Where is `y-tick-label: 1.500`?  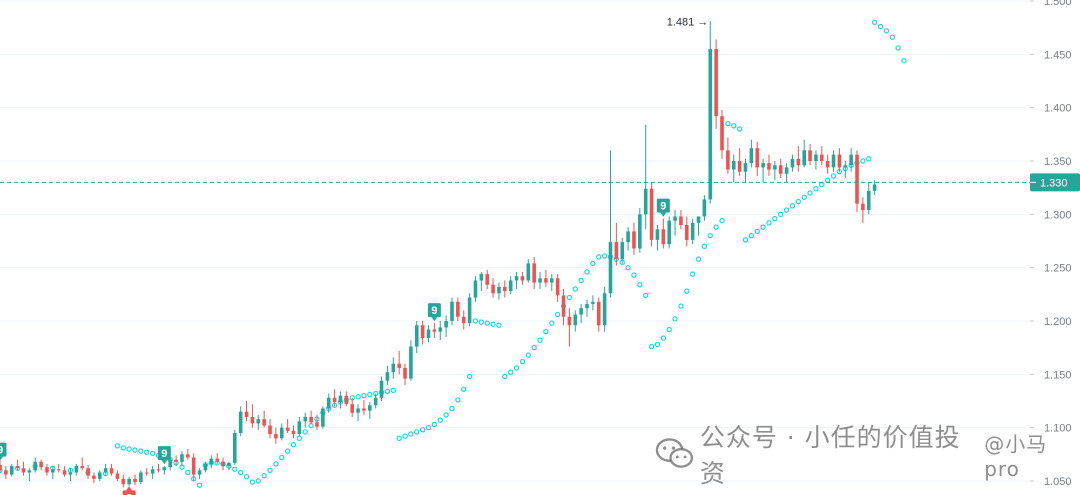 y-tick-label: 1.500 is located at coordinates (1058, 4).